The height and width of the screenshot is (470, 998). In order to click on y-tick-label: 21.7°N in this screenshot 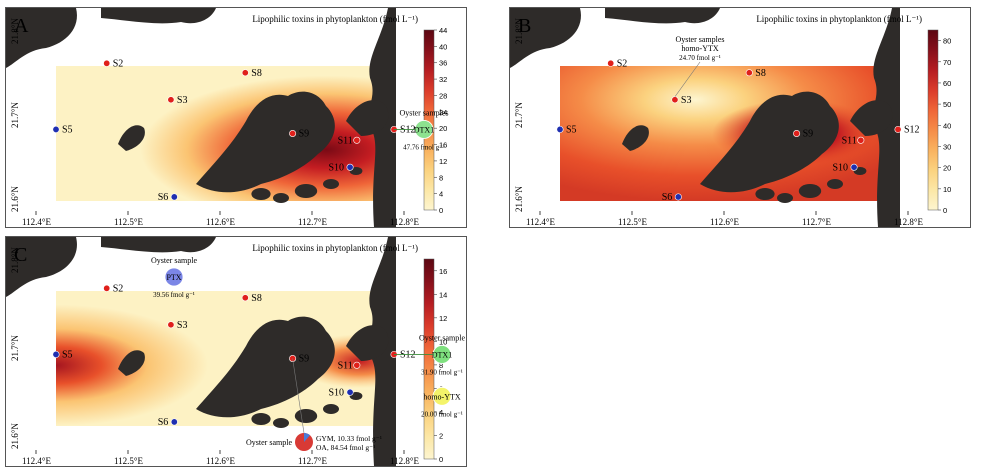, I will do `click(15, 115)`.